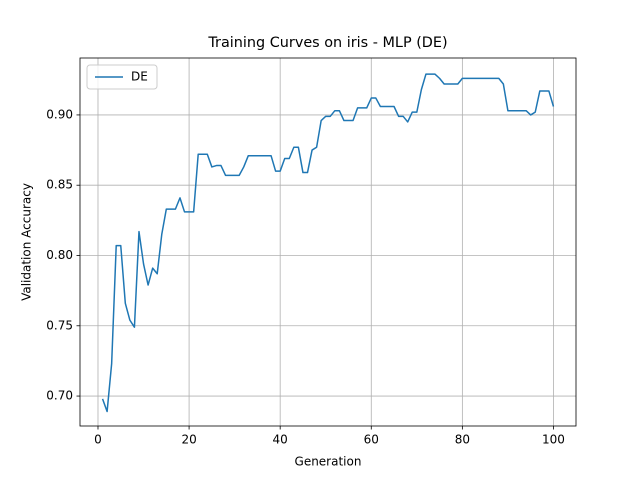  I want to click on y-axis-label: Validation Accuracy, so click(27, 242).